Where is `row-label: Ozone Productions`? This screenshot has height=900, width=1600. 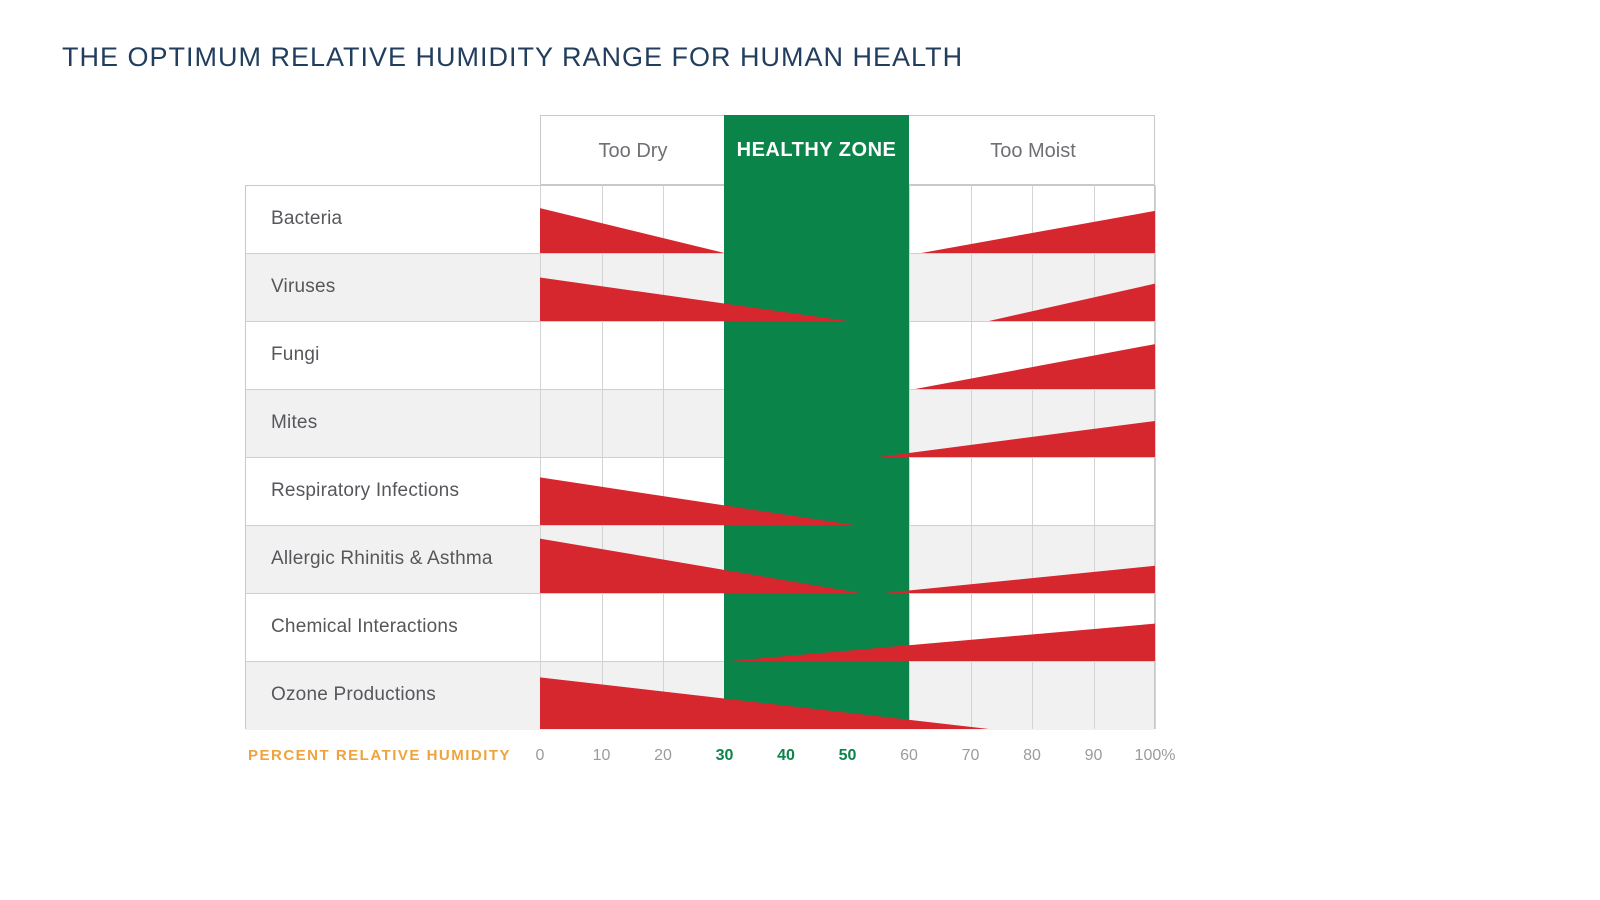
row-label: Ozone Productions is located at coordinates (353, 694).